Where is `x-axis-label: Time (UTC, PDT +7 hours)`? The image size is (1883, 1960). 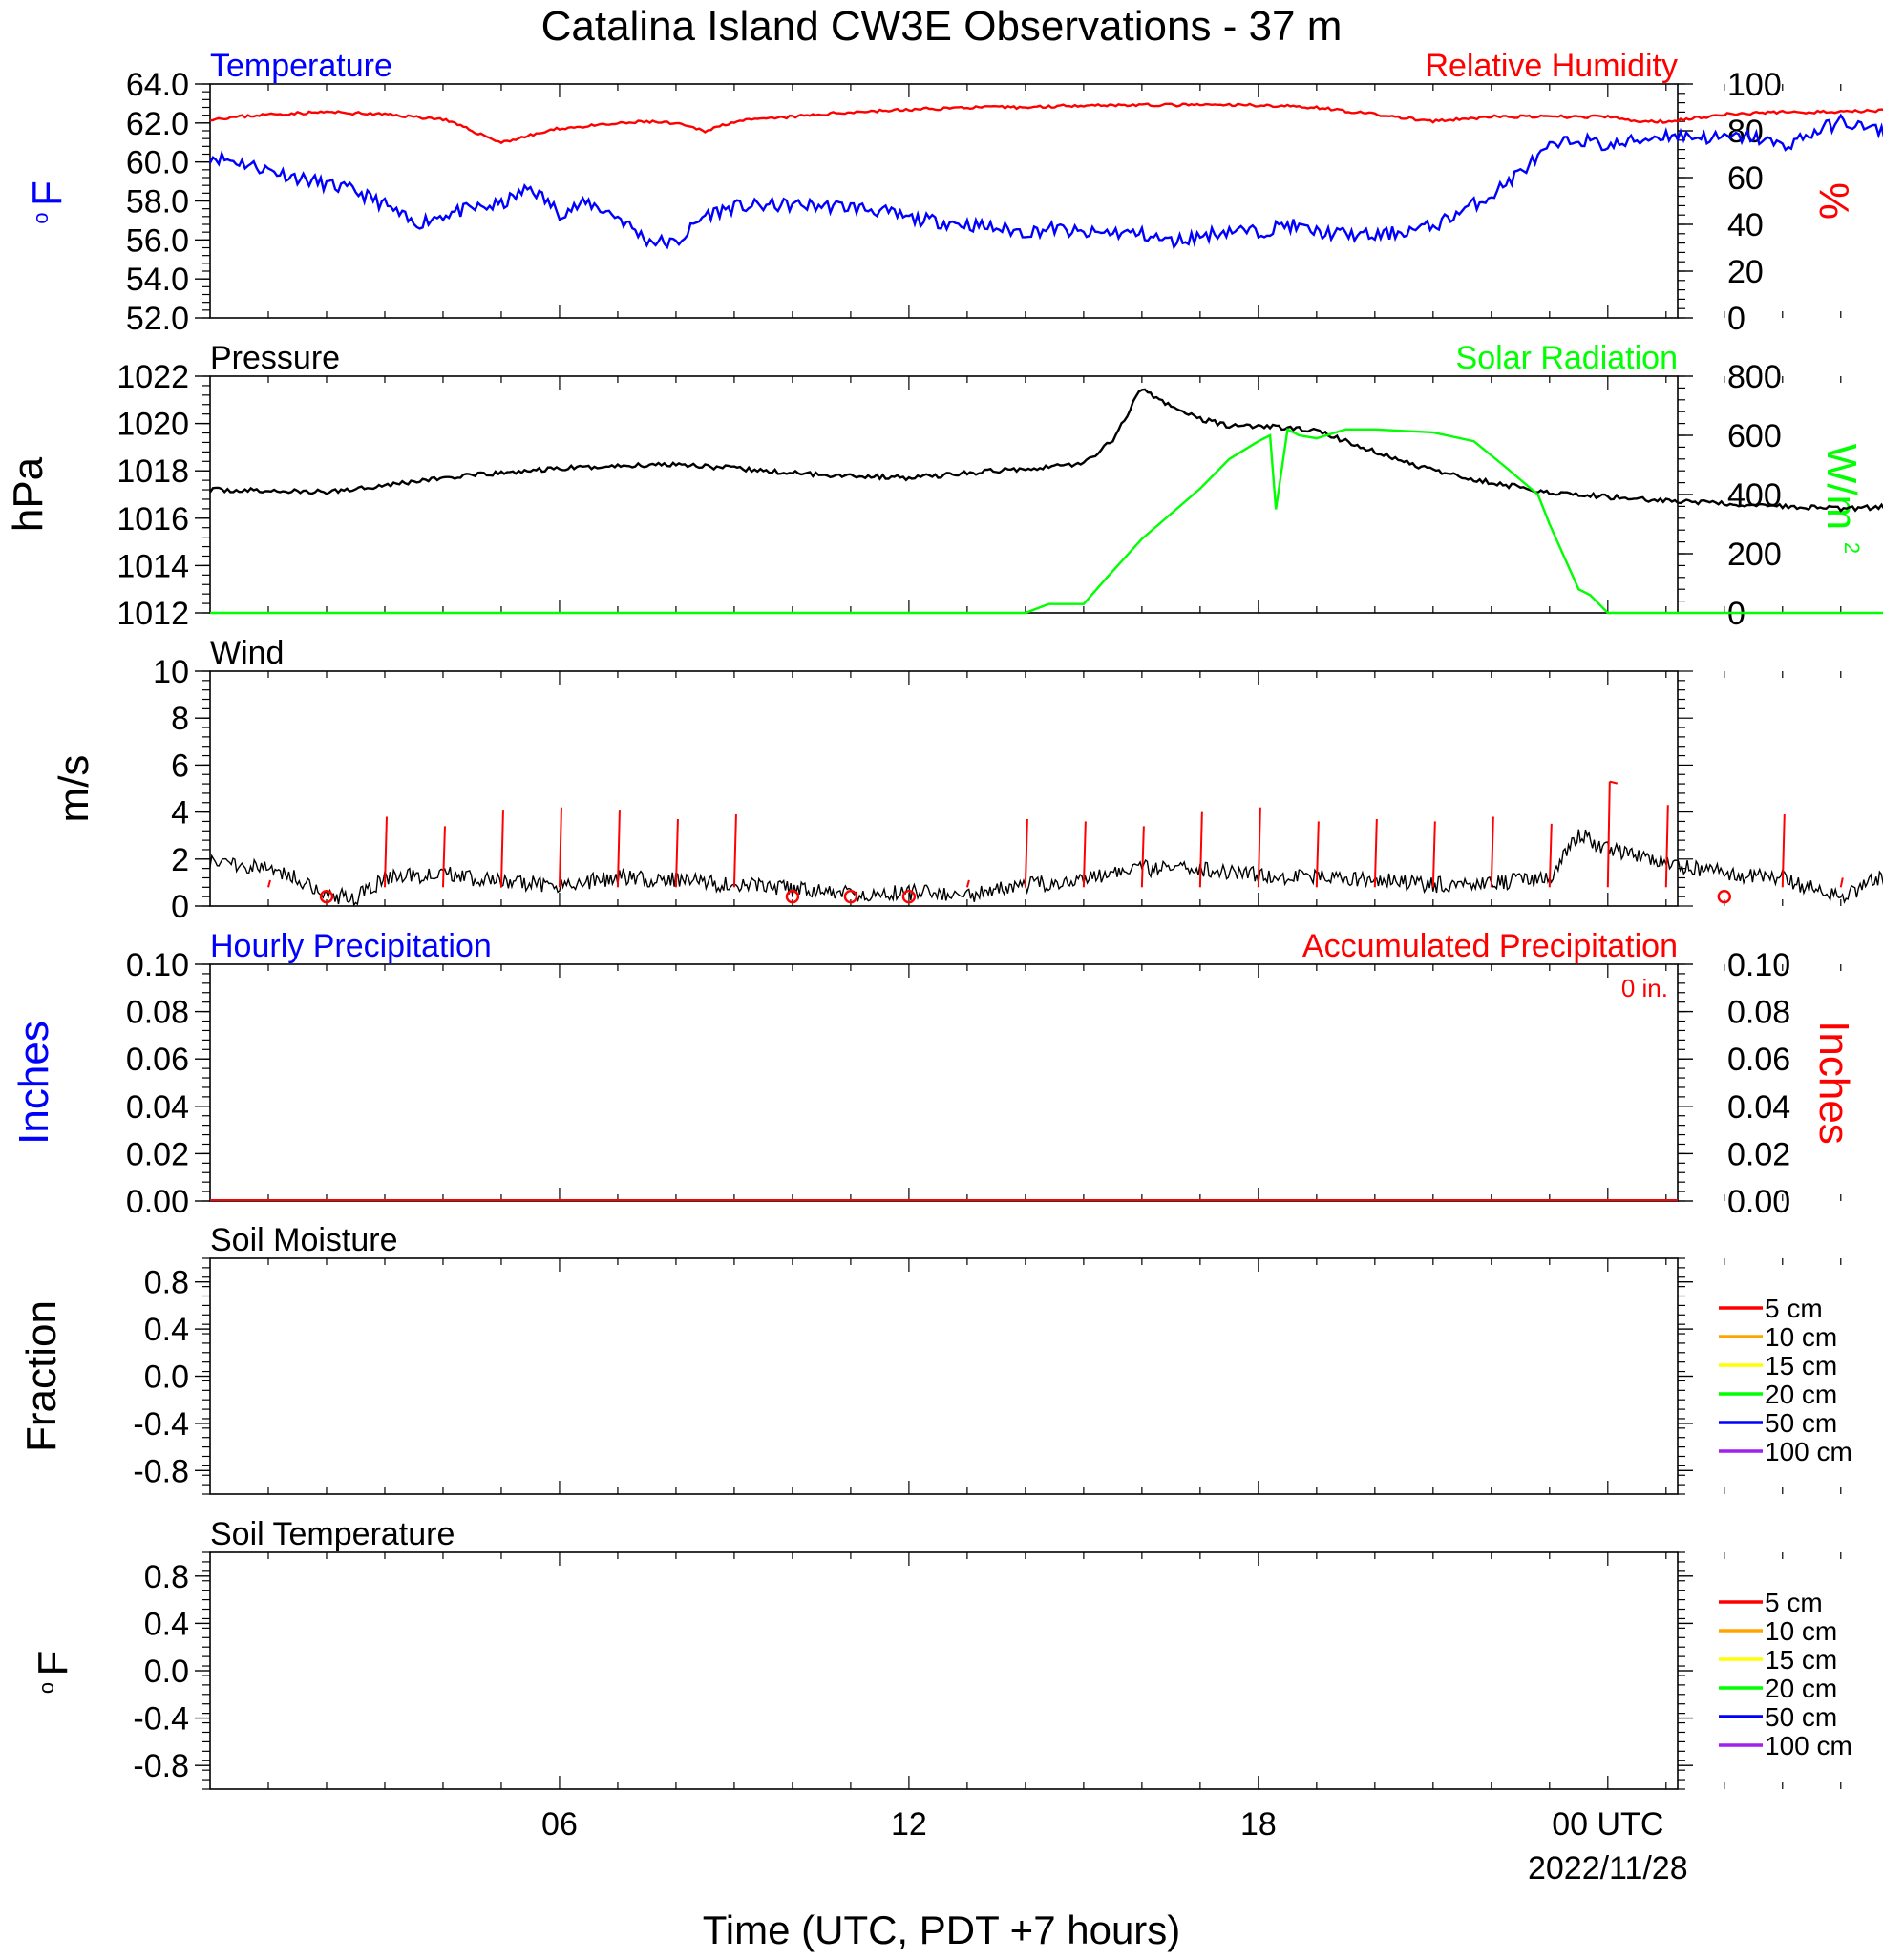 x-axis-label: Time (UTC, PDT +7 hours) is located at coordinates (942, 1929).